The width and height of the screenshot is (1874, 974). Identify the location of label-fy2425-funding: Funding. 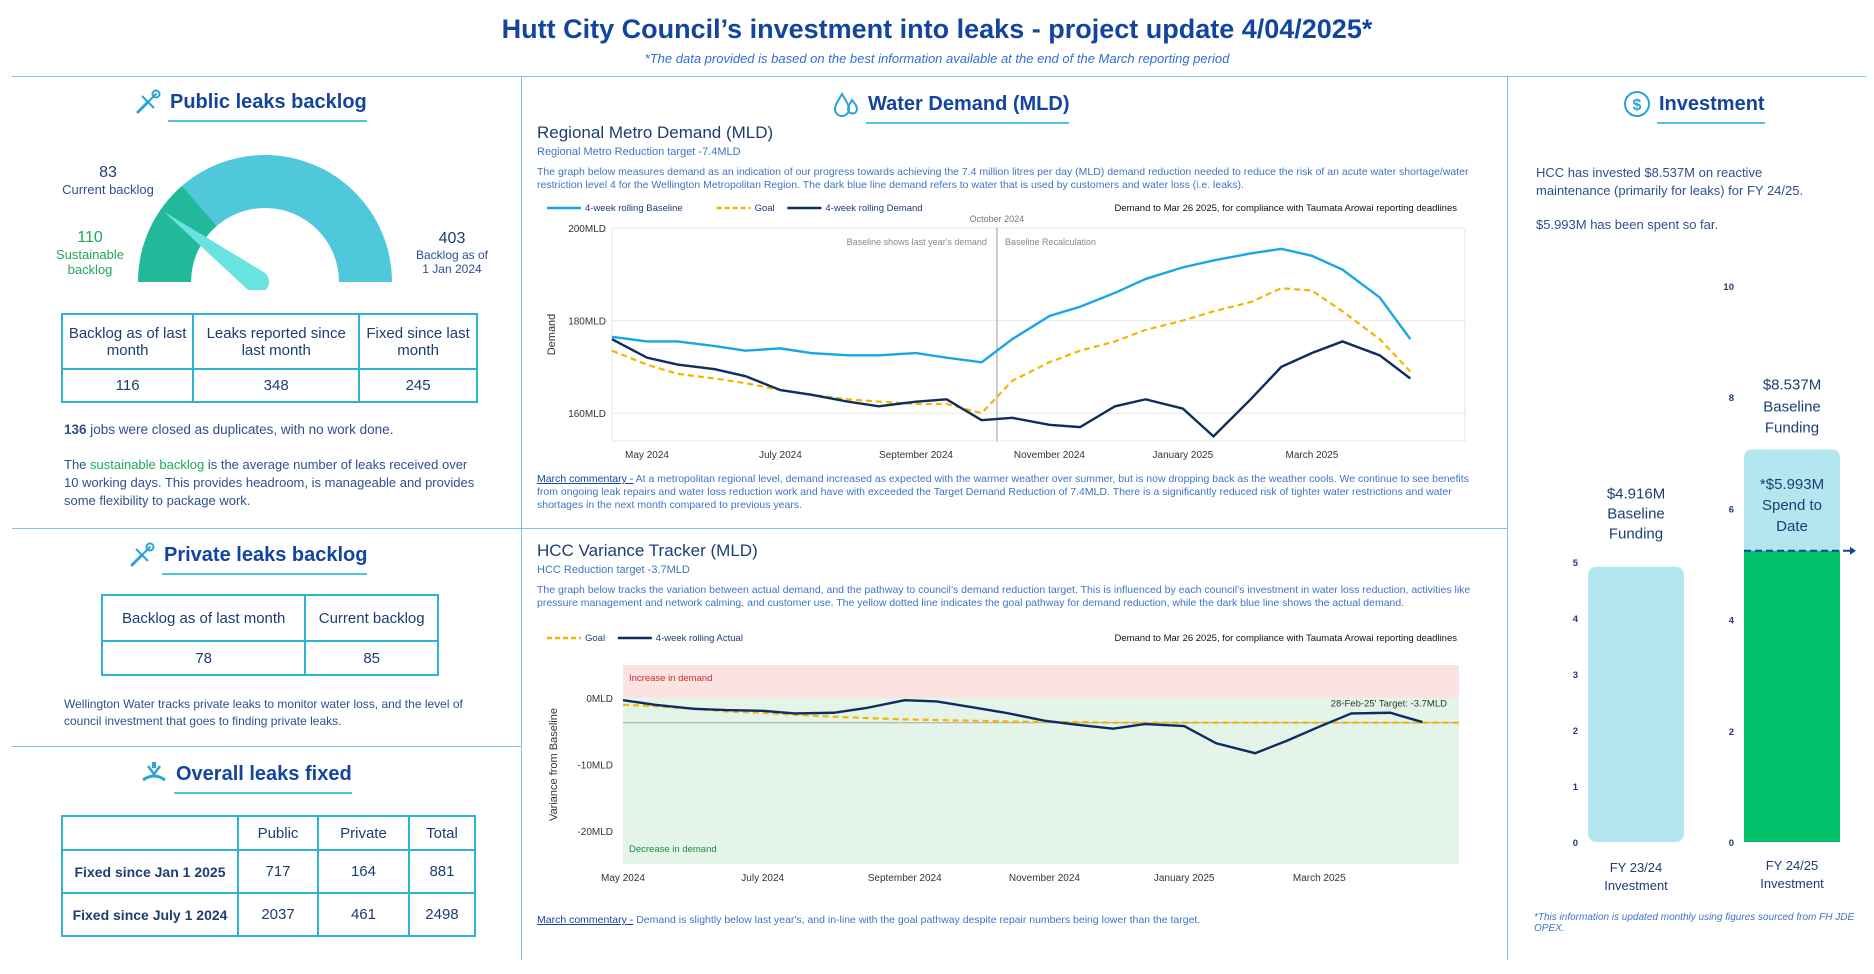
(1792, 427).